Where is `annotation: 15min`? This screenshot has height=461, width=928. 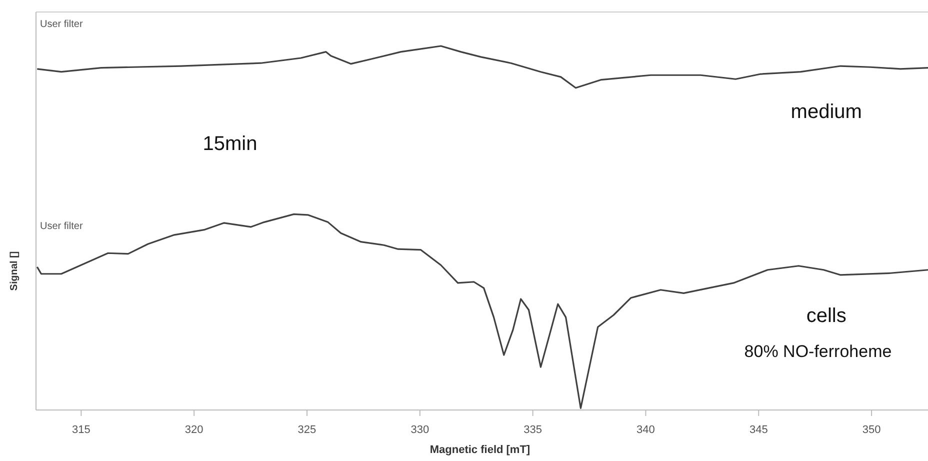
annotation: 15min is located at coordinates (230, 144).